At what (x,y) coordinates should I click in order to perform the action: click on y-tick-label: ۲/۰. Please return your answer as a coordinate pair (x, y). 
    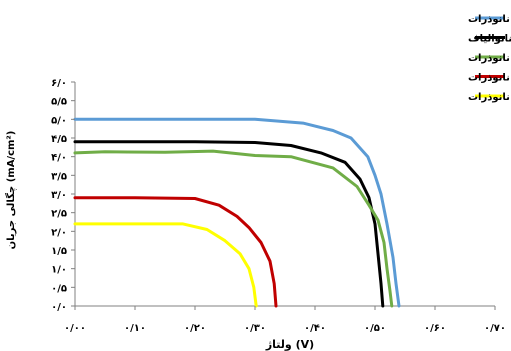
    Looking at the image, I should click on (59, 232).